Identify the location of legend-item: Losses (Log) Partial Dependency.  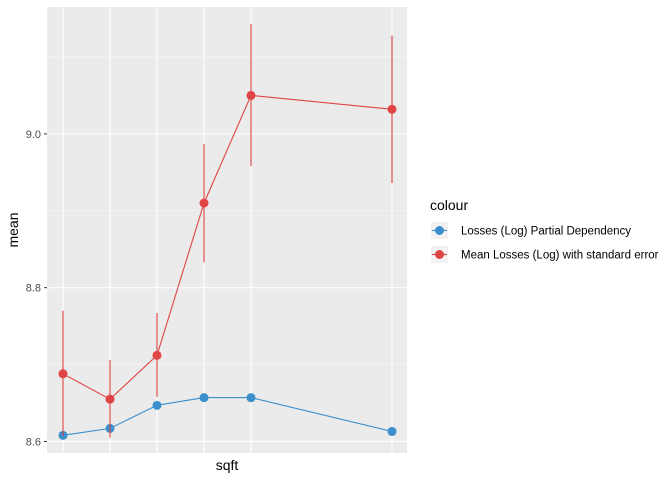
(531, 230).